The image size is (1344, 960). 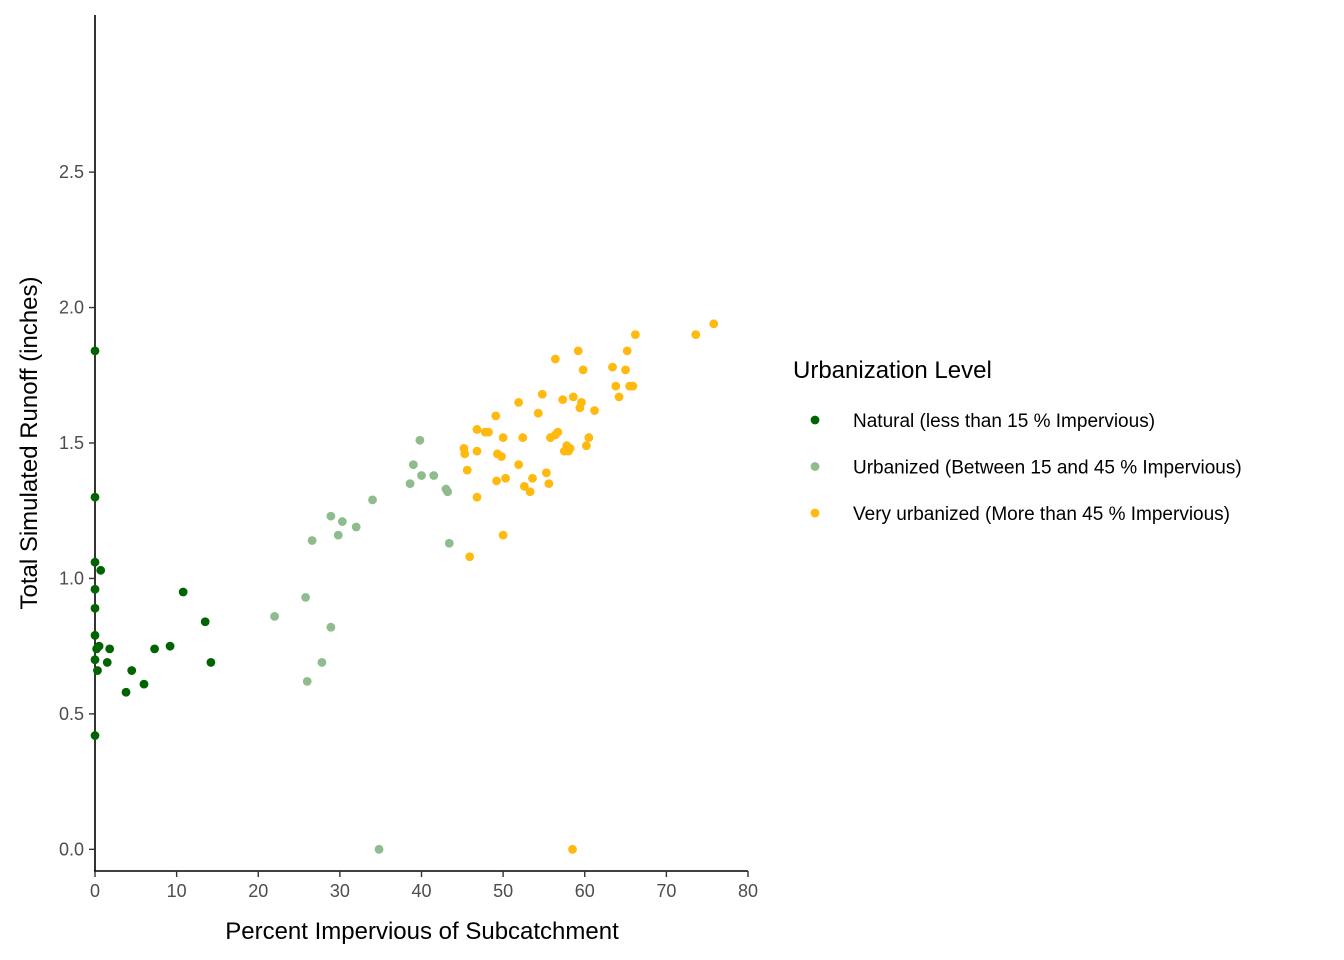 I want to click on x-tick-label: 30, so click(x=340, y=891).